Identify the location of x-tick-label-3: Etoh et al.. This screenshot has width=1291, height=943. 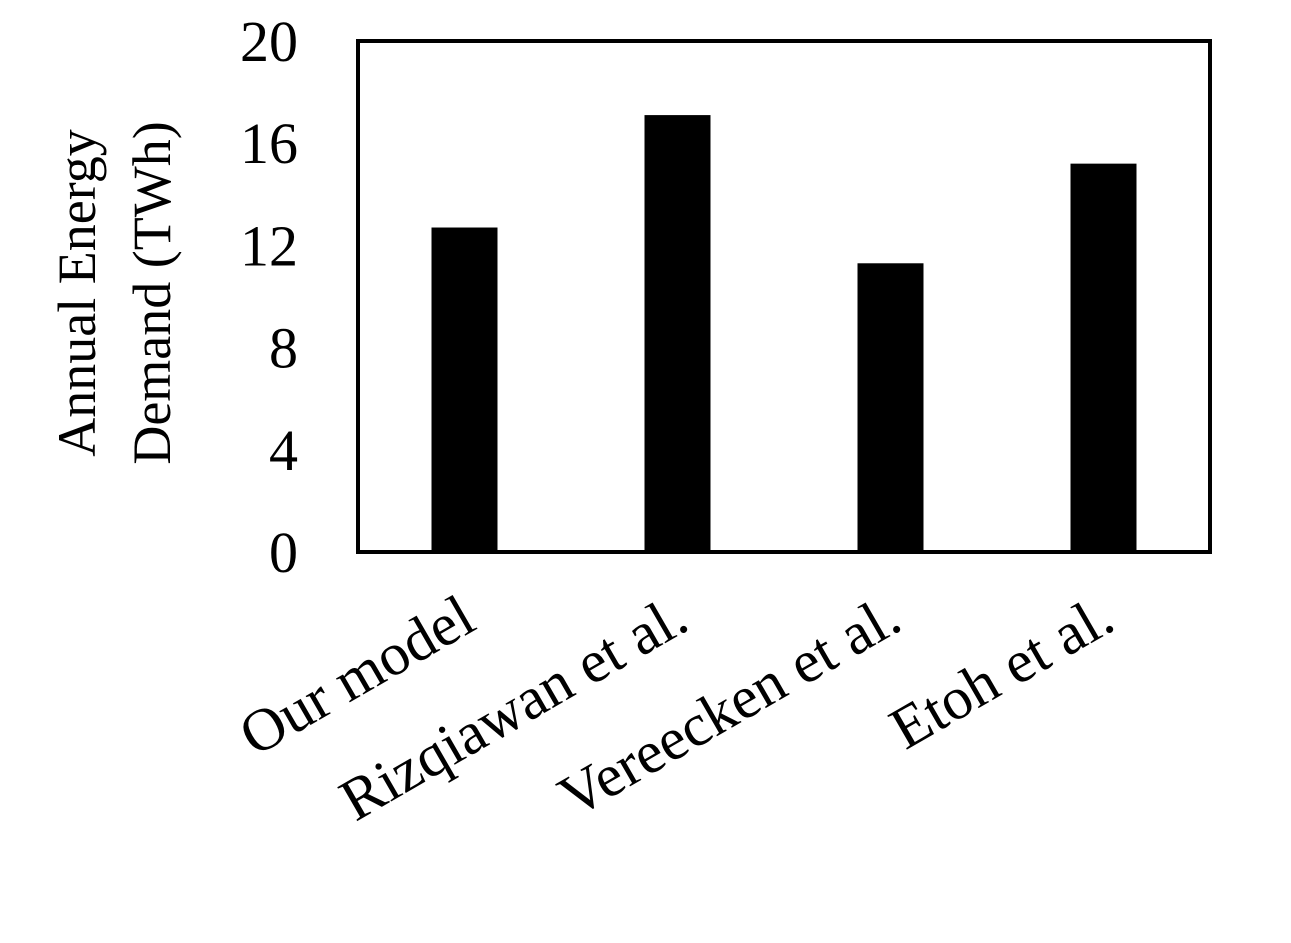
(1001, 672).